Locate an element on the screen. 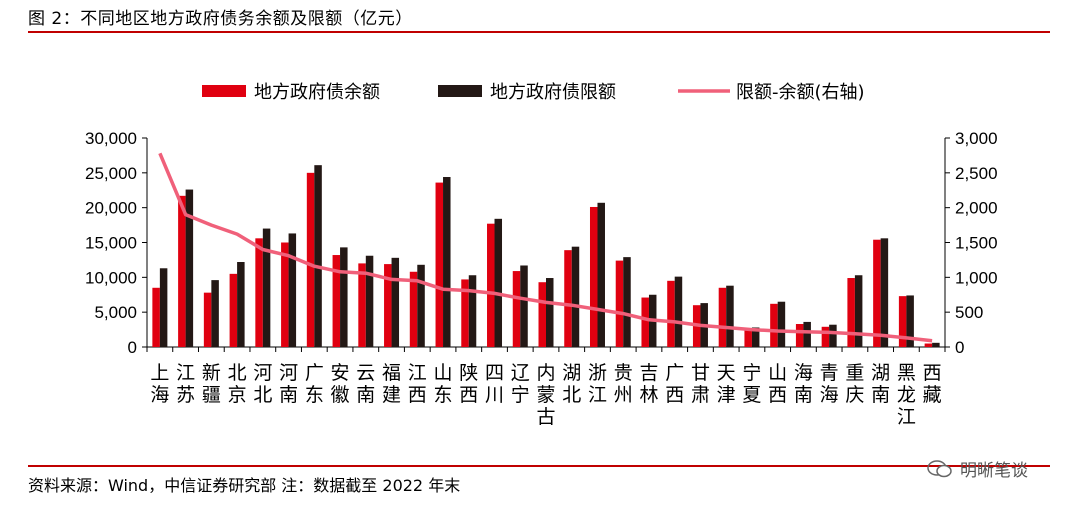 This screenshot has height=514, width=1080. figure-title: 图 2：不同地区地方政府债务余额及限额（亿元） is located at coordinates (220, 19).